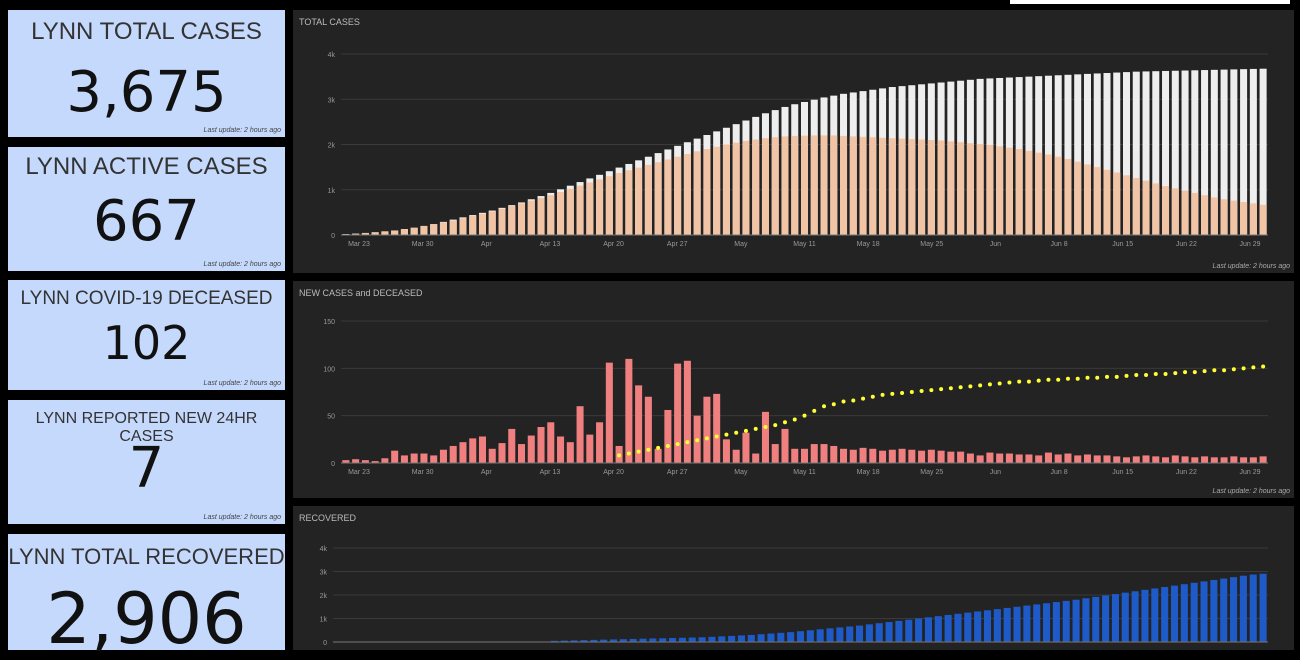 The height and width of the screenshot is (660, 1300). Describe the element at coordinates (331, 417) in the screenshot. I see `y-tick-label: 50` at that location.